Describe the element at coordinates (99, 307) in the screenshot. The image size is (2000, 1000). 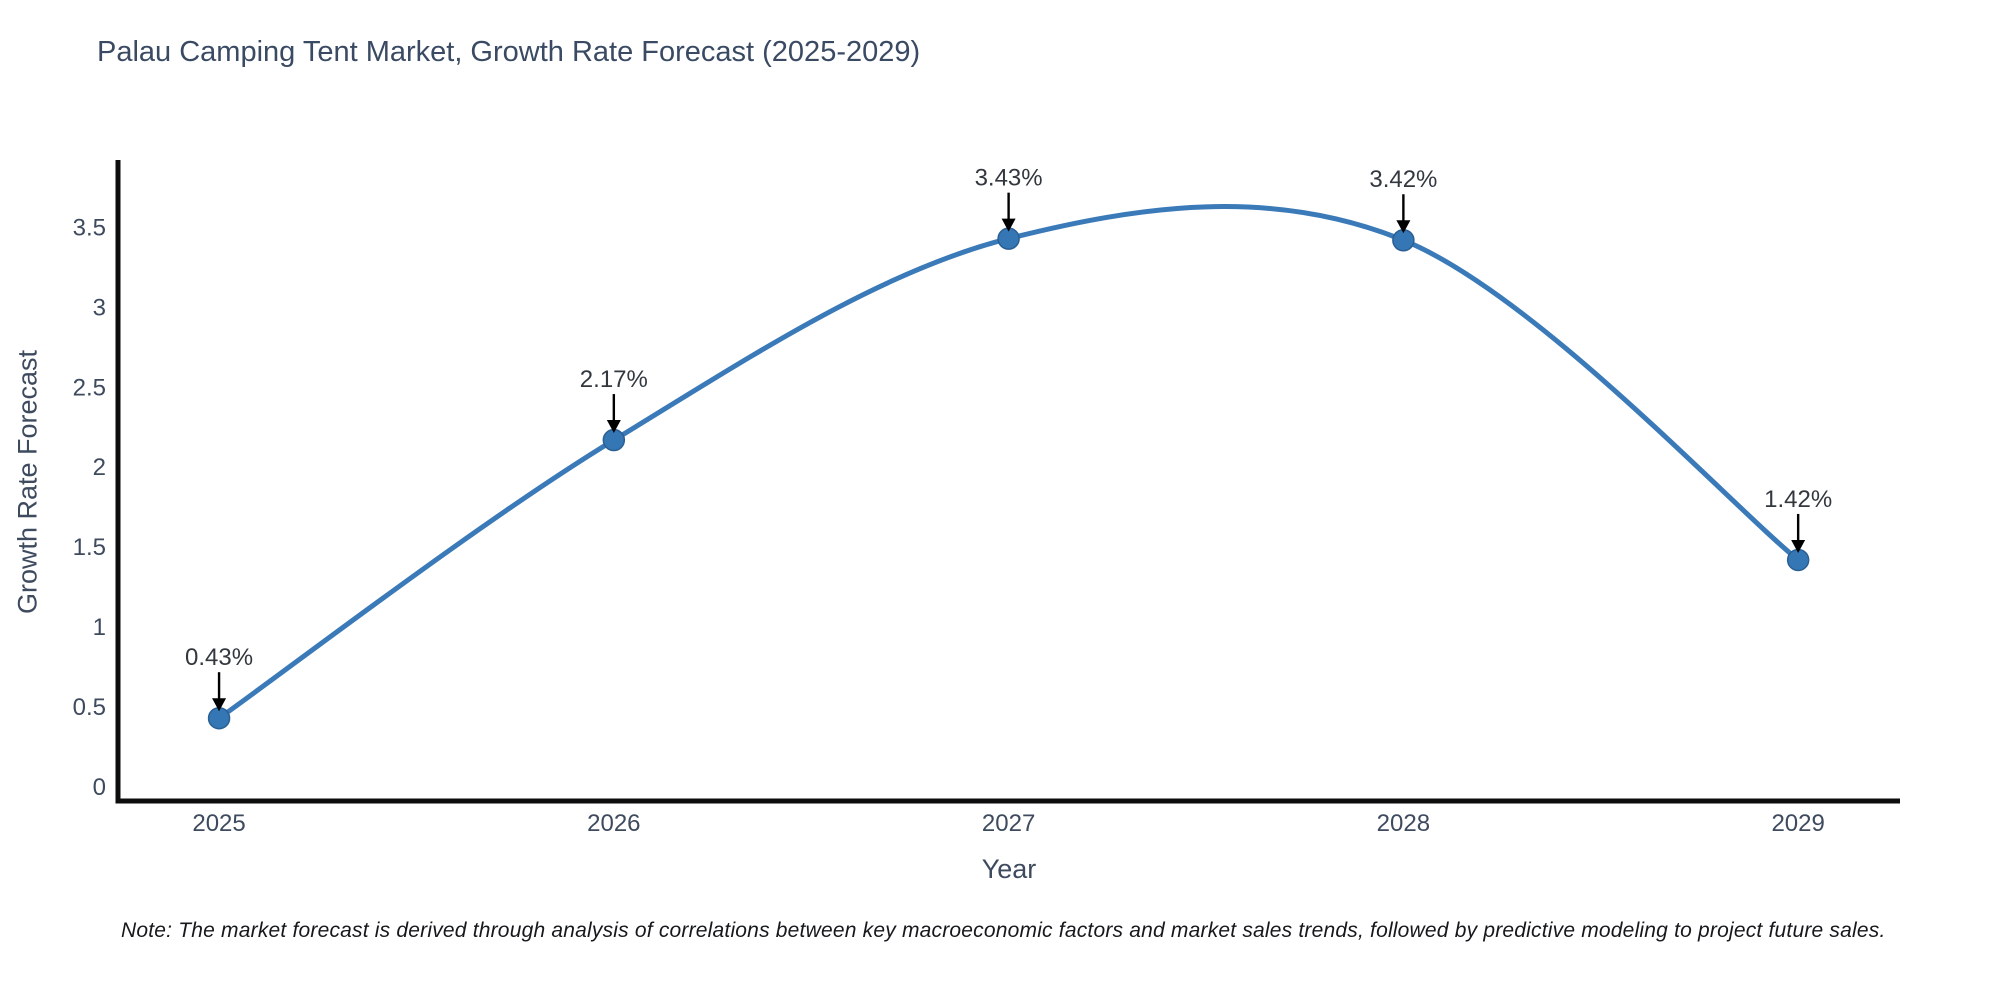
I see `y-tick-label: 3` at that location.